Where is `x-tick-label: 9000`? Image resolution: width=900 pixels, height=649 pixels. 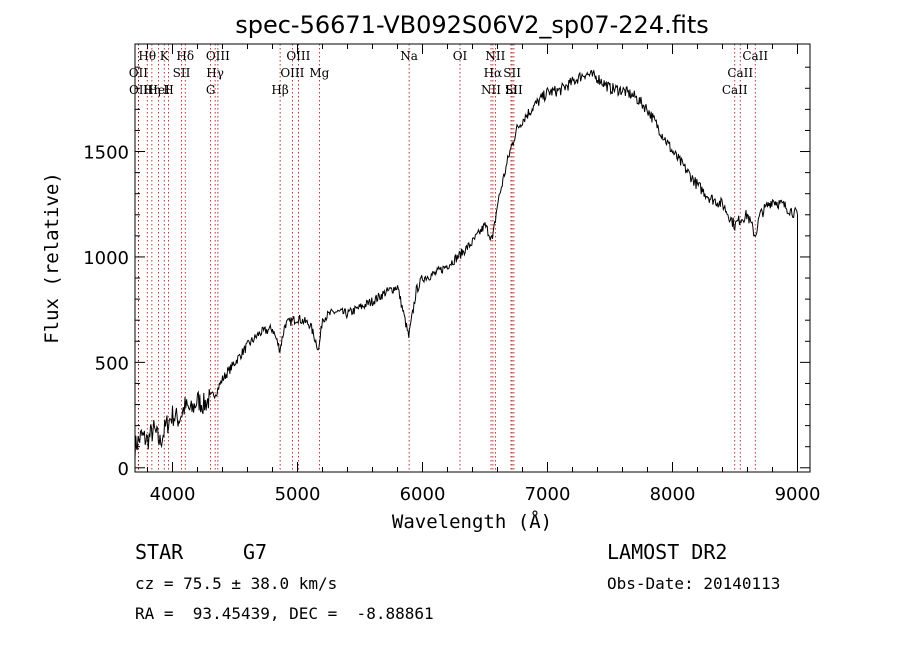 x-tick-label: 9000 is located at coordinates (798, 494).